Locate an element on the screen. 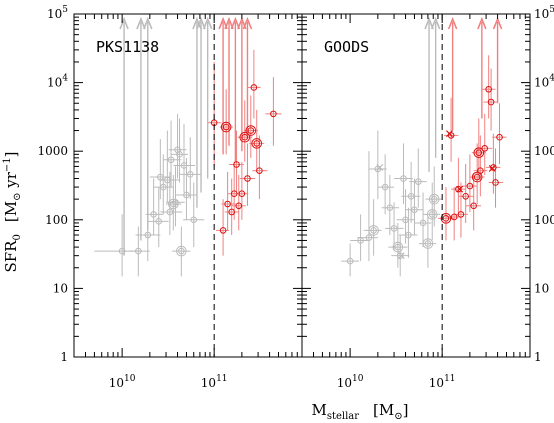 The height and width of the screenshot is (423, 554). y-tick-label: 10⁰ is located at coordinates (544, 220).